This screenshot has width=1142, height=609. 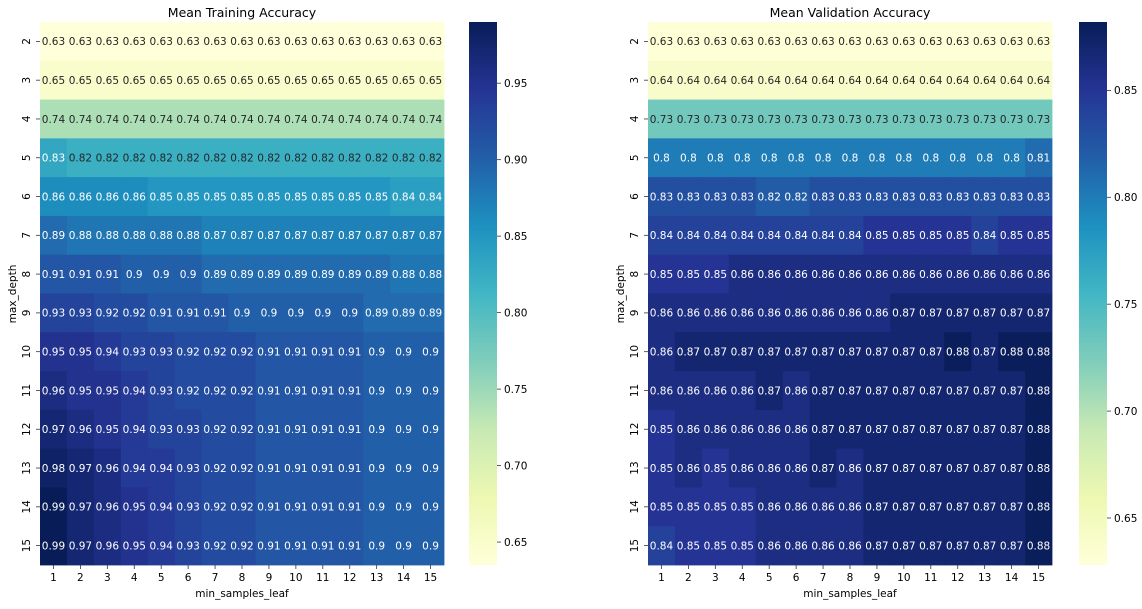 What do you see at coordinates (635, 351) in the screenshot?
I see `y-tick-label: 10` at bounding box center [635, 351].